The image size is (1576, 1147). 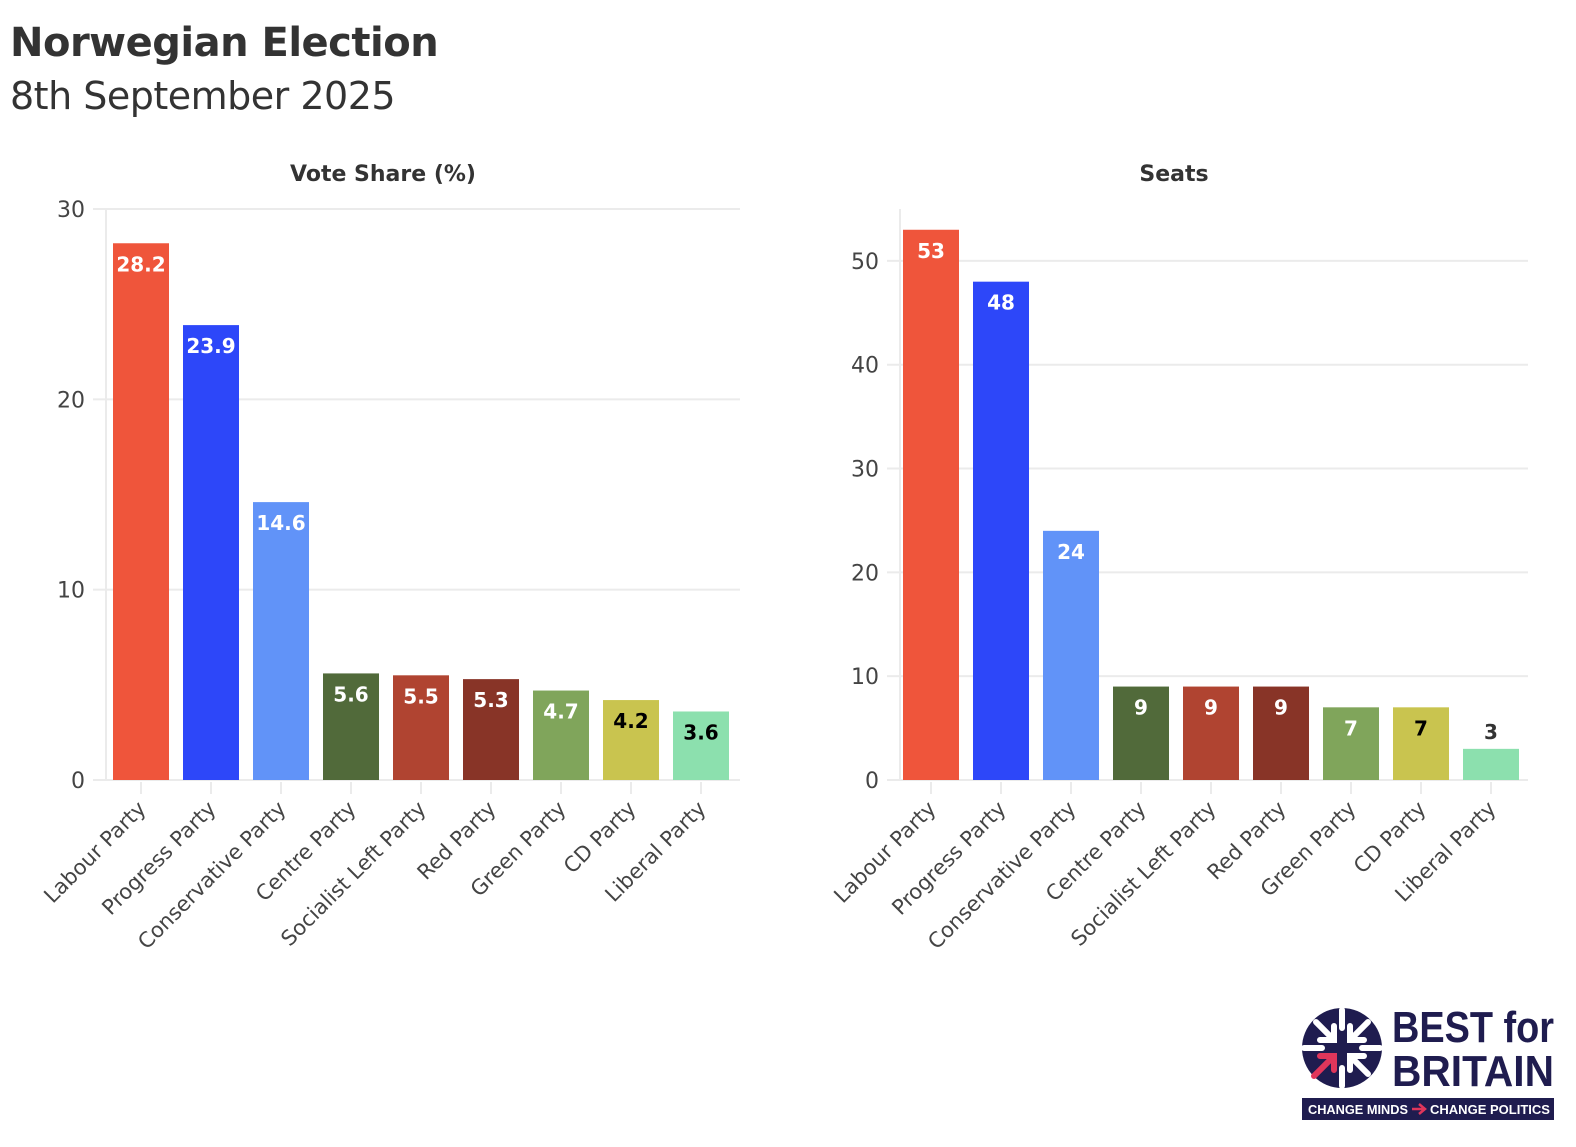 I want to click on logo-text-line2: BRITAIN, so click(x=1473, y=1071).